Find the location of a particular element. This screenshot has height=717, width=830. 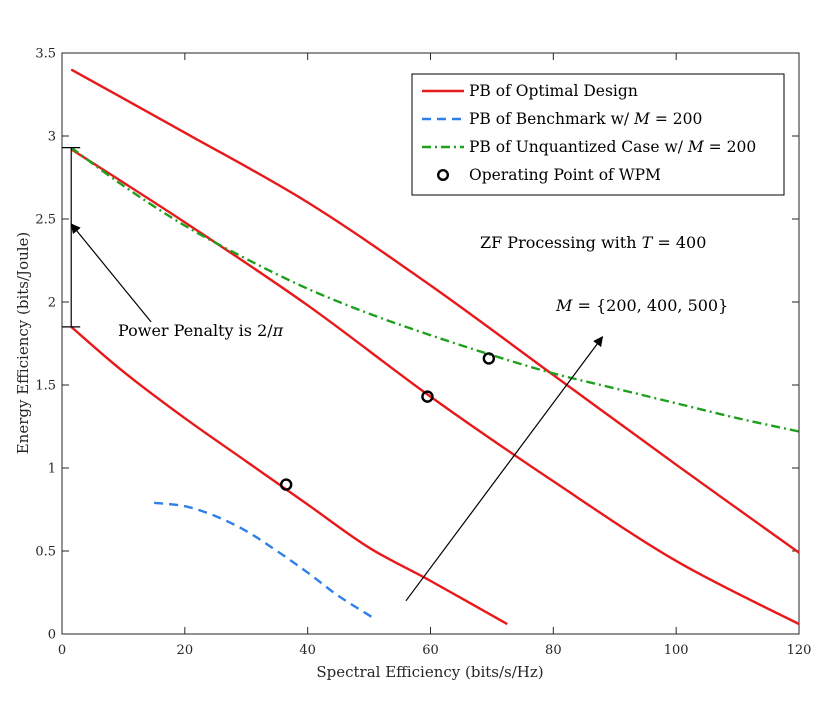

y-tick-label: 2.5 is located at coordinates (45, 220).